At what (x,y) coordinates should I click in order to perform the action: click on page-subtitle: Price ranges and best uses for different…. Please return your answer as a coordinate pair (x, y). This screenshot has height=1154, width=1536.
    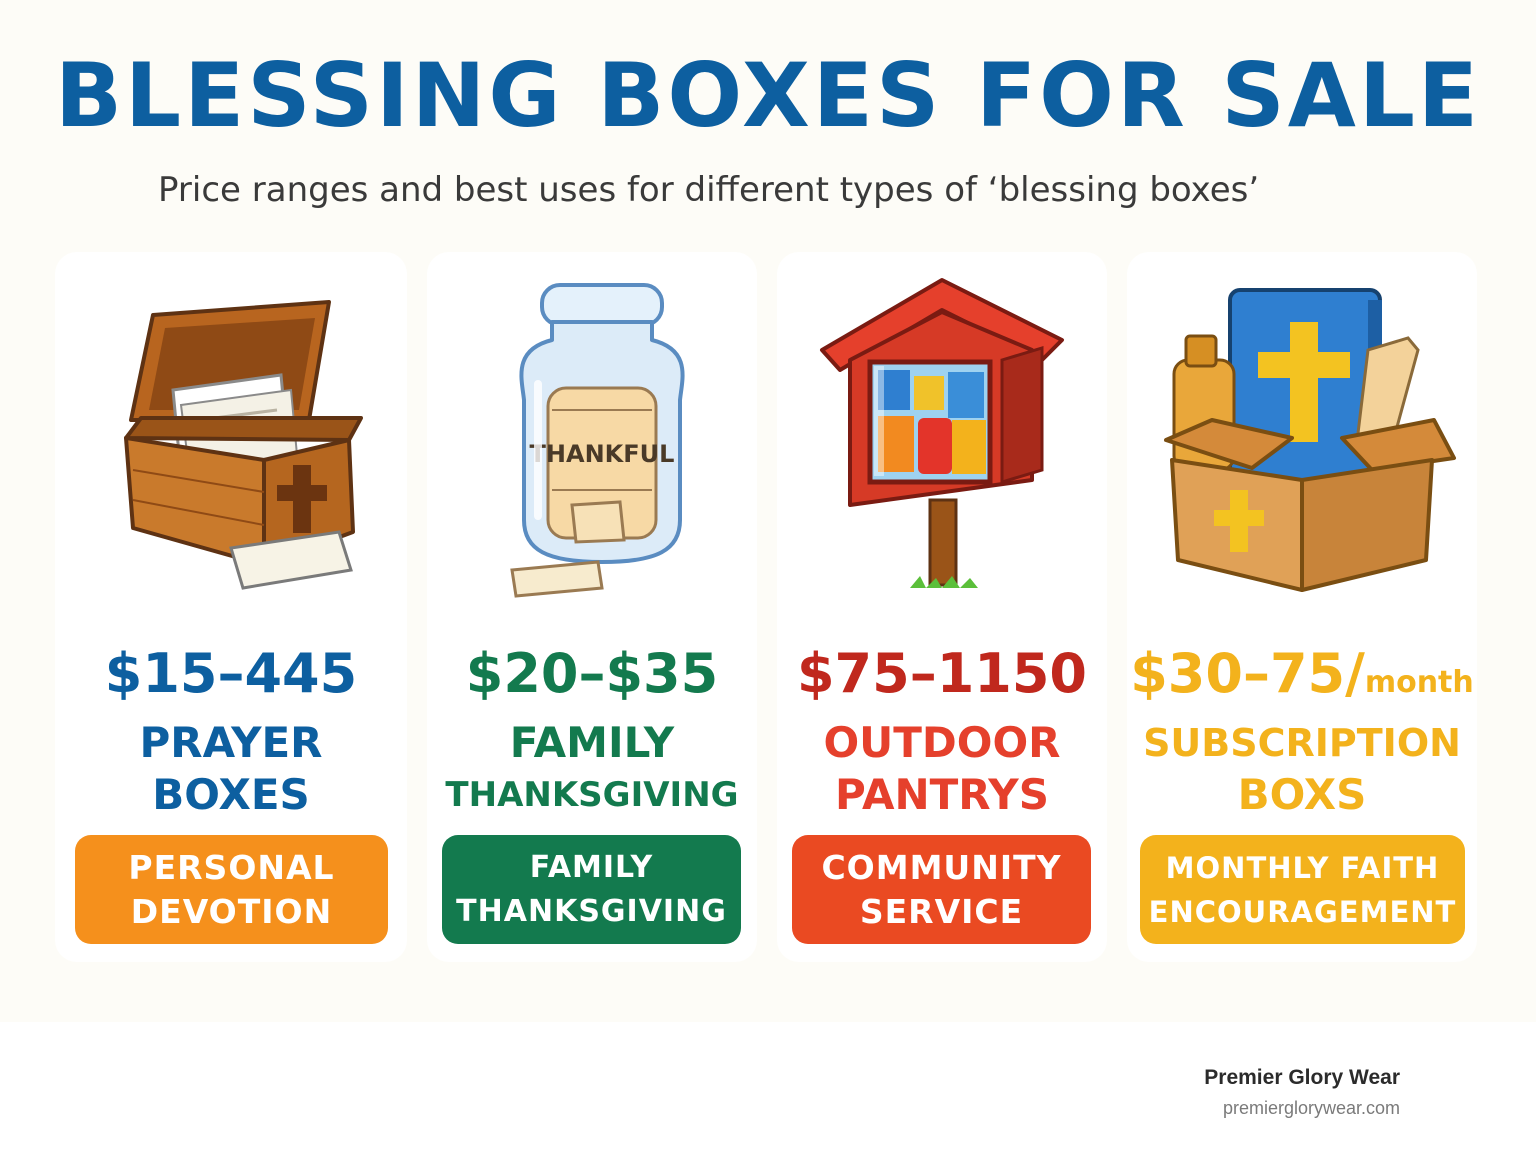
    Looking at the image, I should click on (709, 190).